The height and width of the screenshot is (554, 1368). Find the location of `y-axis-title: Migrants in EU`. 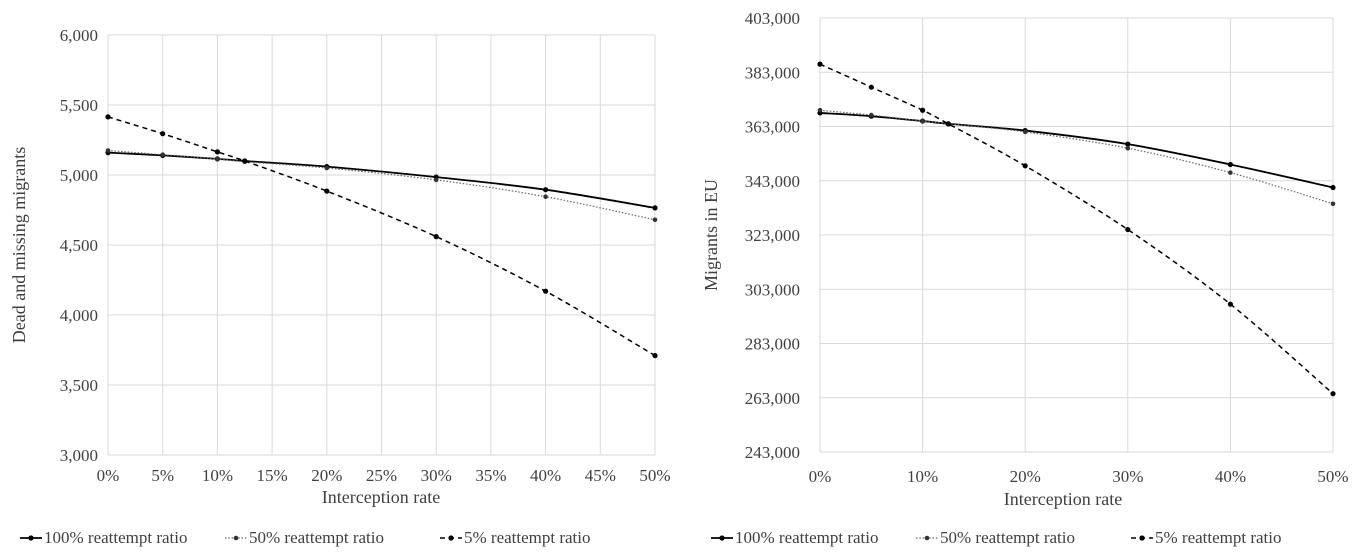

y-axis-title: Migrants in EU is located at coordinates (711, 235).